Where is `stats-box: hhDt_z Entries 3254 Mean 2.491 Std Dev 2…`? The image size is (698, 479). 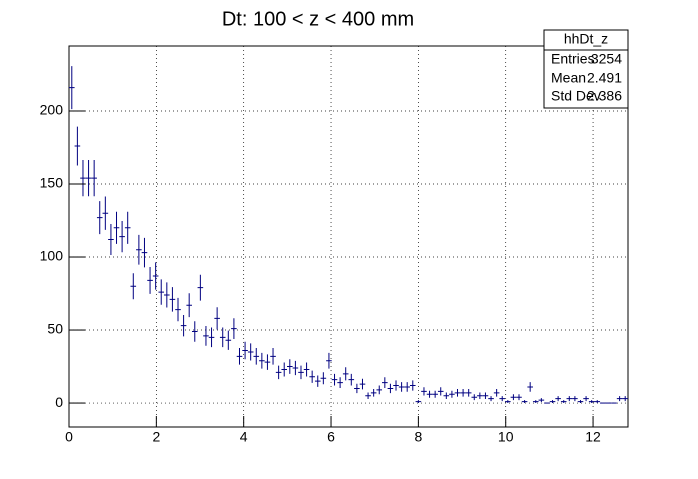 stats-box: hhDt_z Entries 3254 Mean 2.491 Std Dev 2… is located at coordinates (586, 69).